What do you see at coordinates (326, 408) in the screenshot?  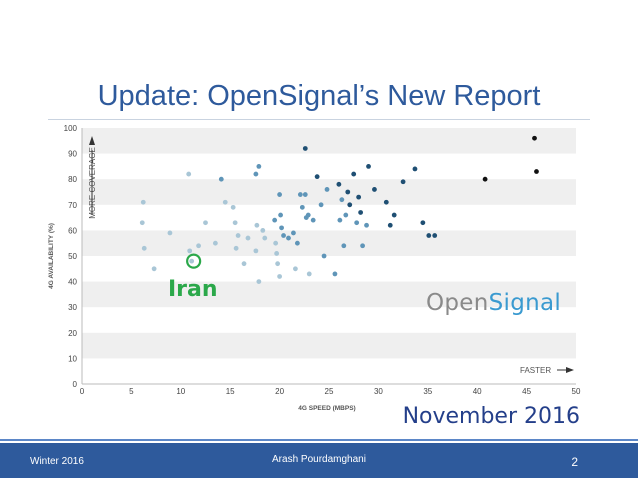 I see `x-axis-label: 4G SPEED (MBPS)` at bounding box center [326, 408].